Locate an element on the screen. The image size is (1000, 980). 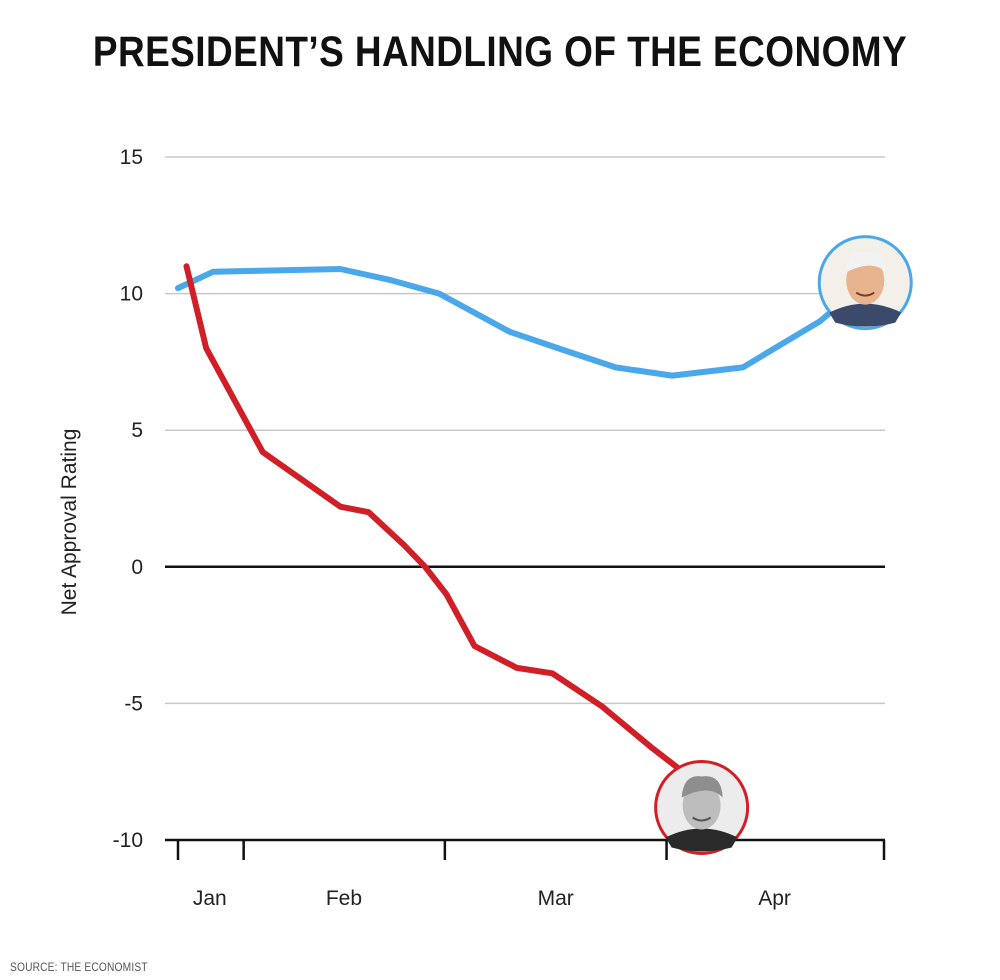
y-tick-label: 15 is located at coordinates (131, 157).